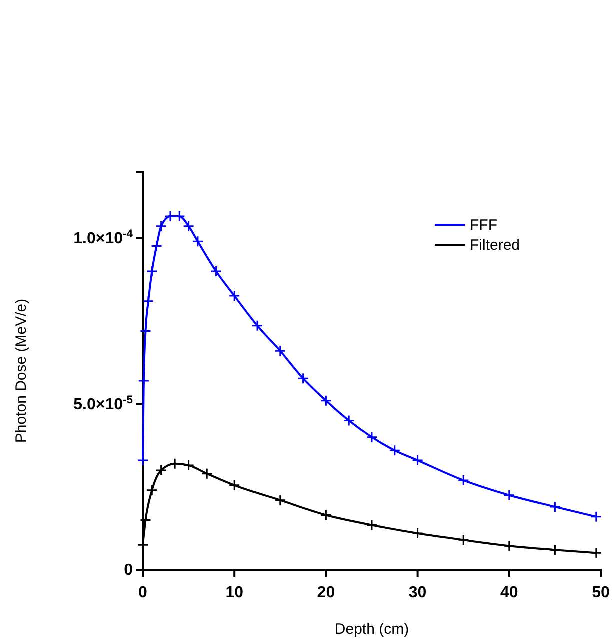 Image resolution: width=616 pixels, height=639 pixels. What do you see at coordinates (143, 593) in the screenshot?
I see `x-tick-label: 0` at bounding box center [143, 593].